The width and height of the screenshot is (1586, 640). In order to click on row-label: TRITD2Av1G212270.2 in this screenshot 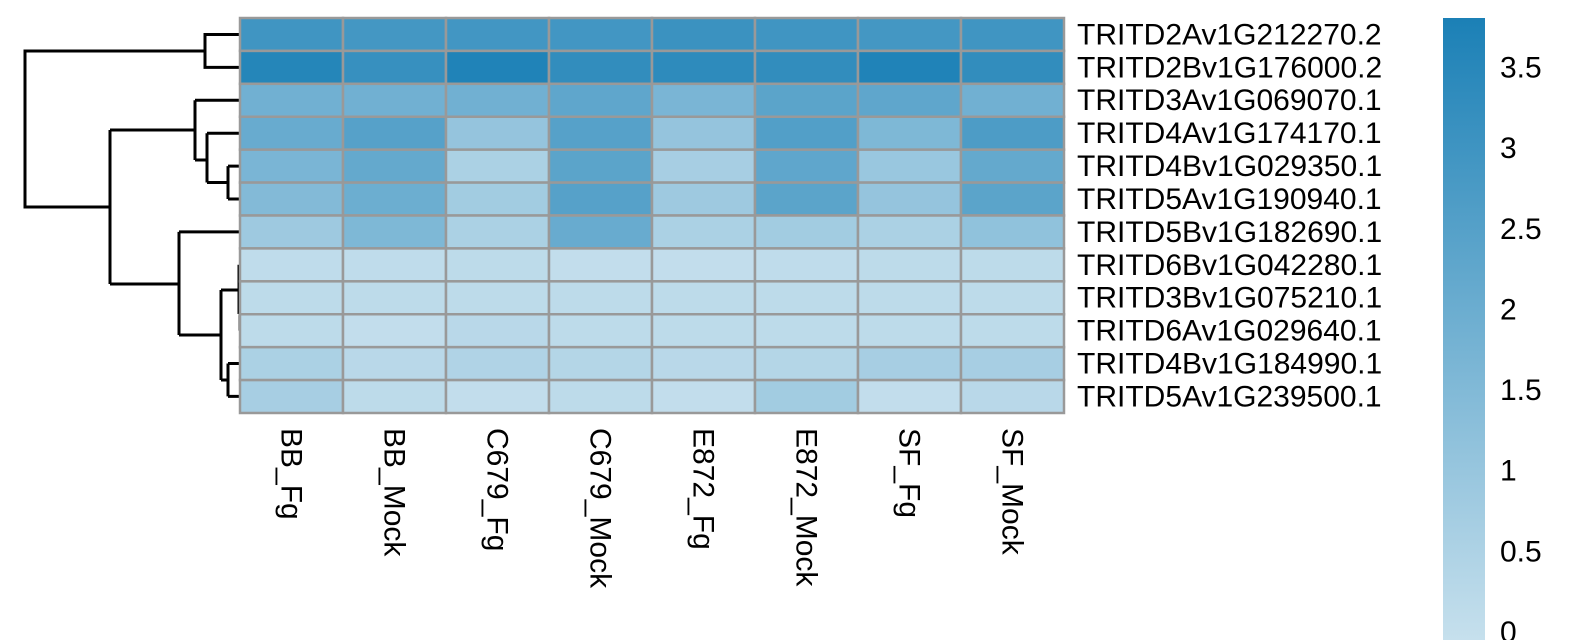, I will do `click(1229, 34)`.